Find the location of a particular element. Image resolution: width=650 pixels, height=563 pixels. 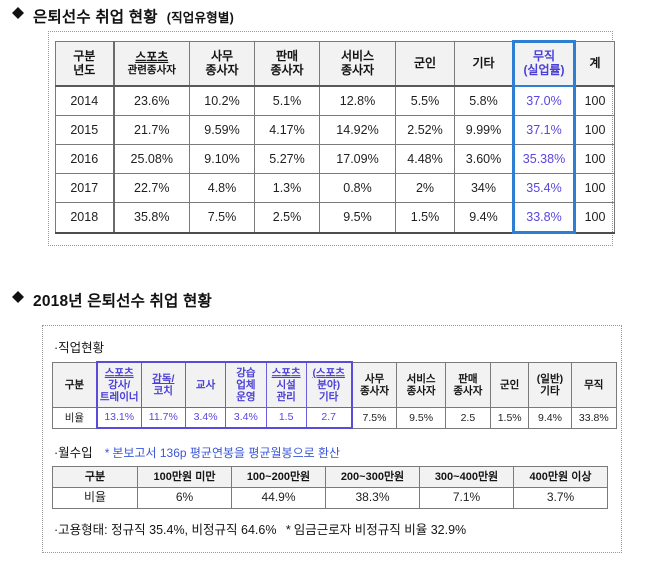

table-header-row: 구분 년도 스포츠 관련종사자 사무 종사자 판매 종사자 서비스 종사자 is located at coordinates (335, 63).